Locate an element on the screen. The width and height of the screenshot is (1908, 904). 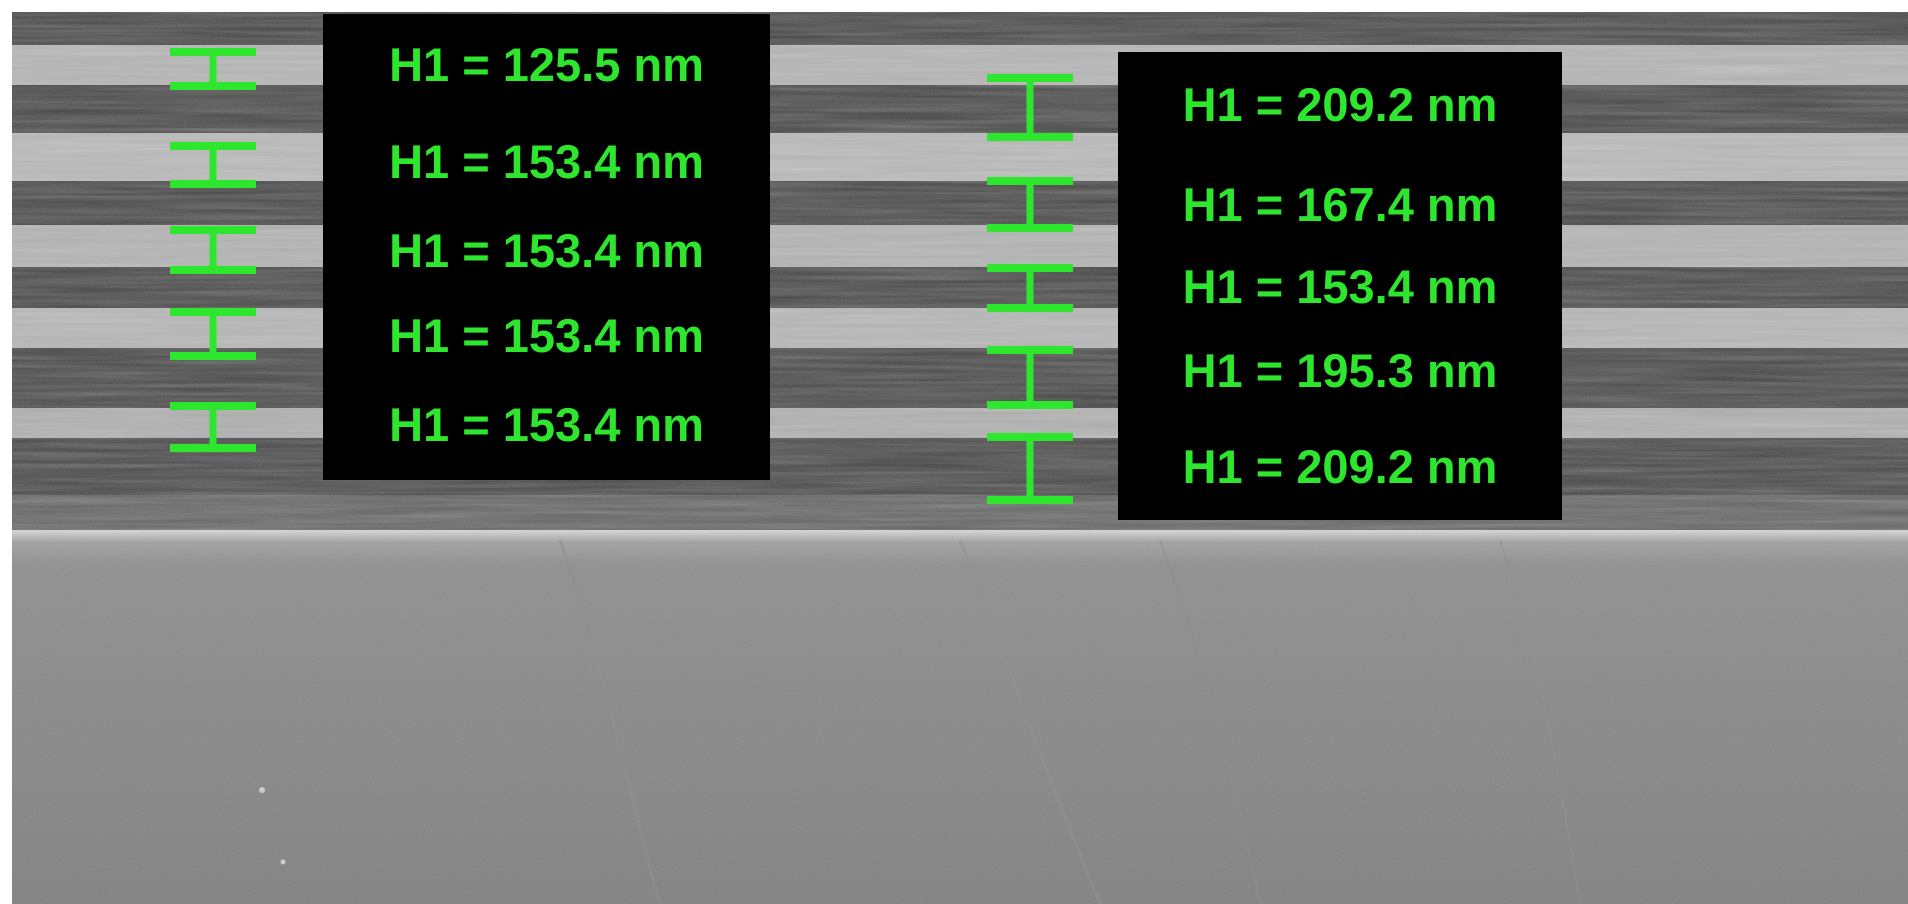
measurement-markers-right is located at coordinates (1030, 289).